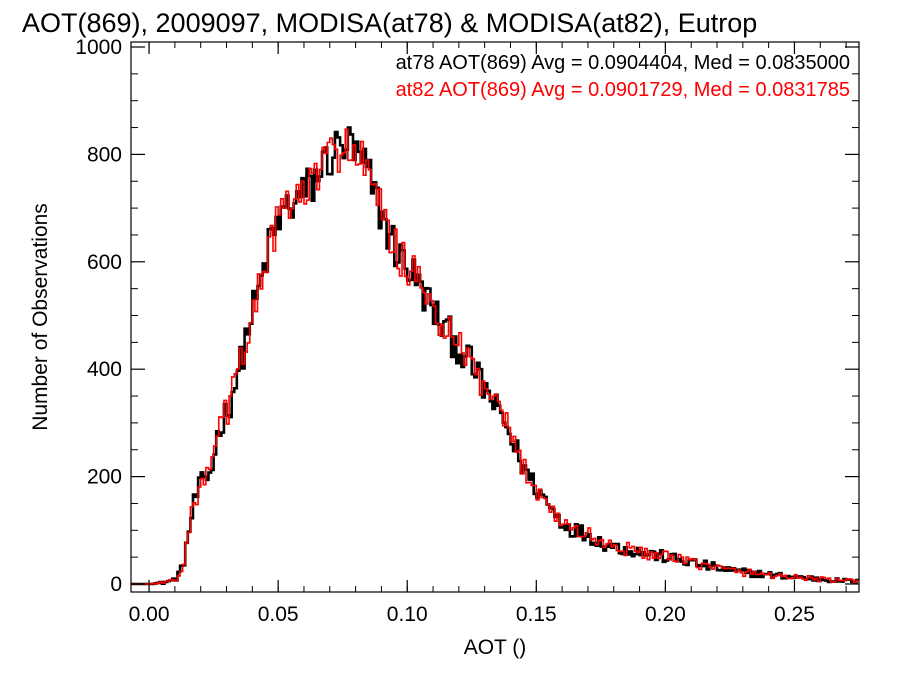  I want to click on x-tick-label: 0.15, so click(536, 614).